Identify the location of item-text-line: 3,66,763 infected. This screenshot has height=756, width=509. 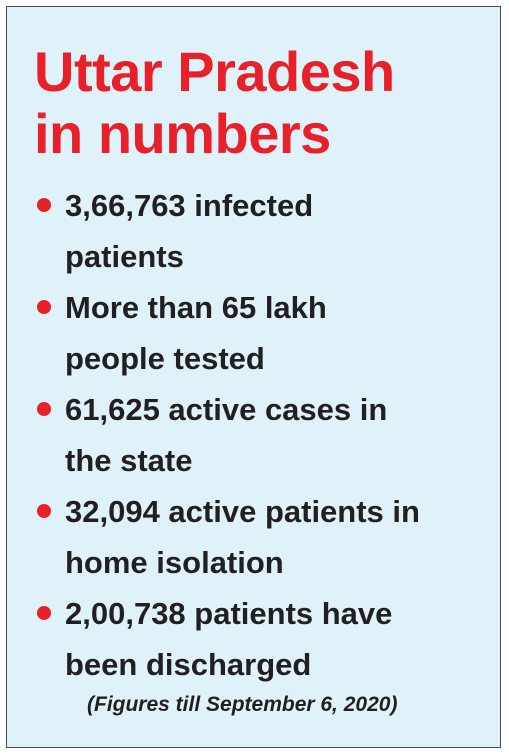
(189, 205).